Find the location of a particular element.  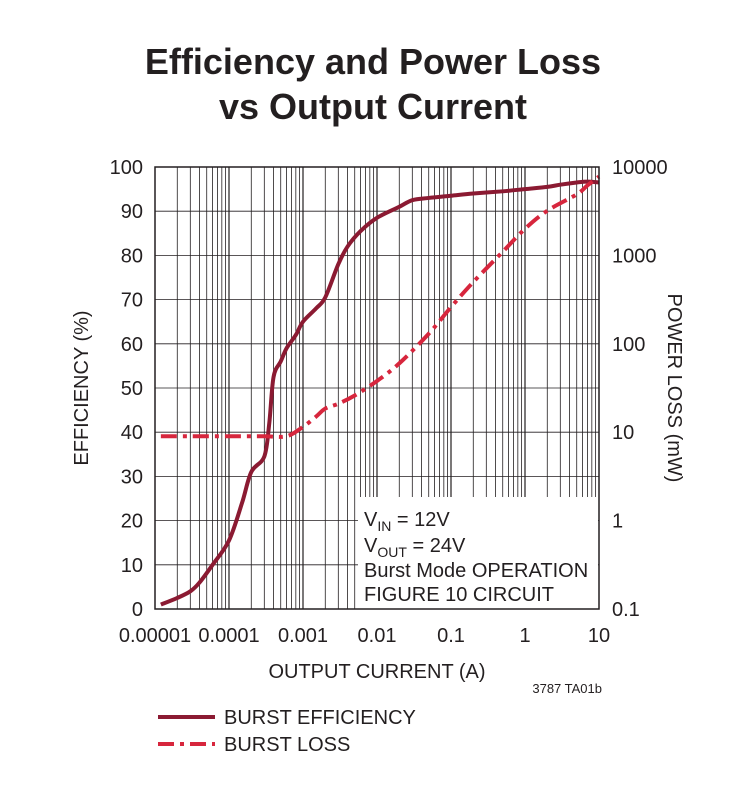

annotation-vin: VIN = 12V is located at coordinates (407, 521).